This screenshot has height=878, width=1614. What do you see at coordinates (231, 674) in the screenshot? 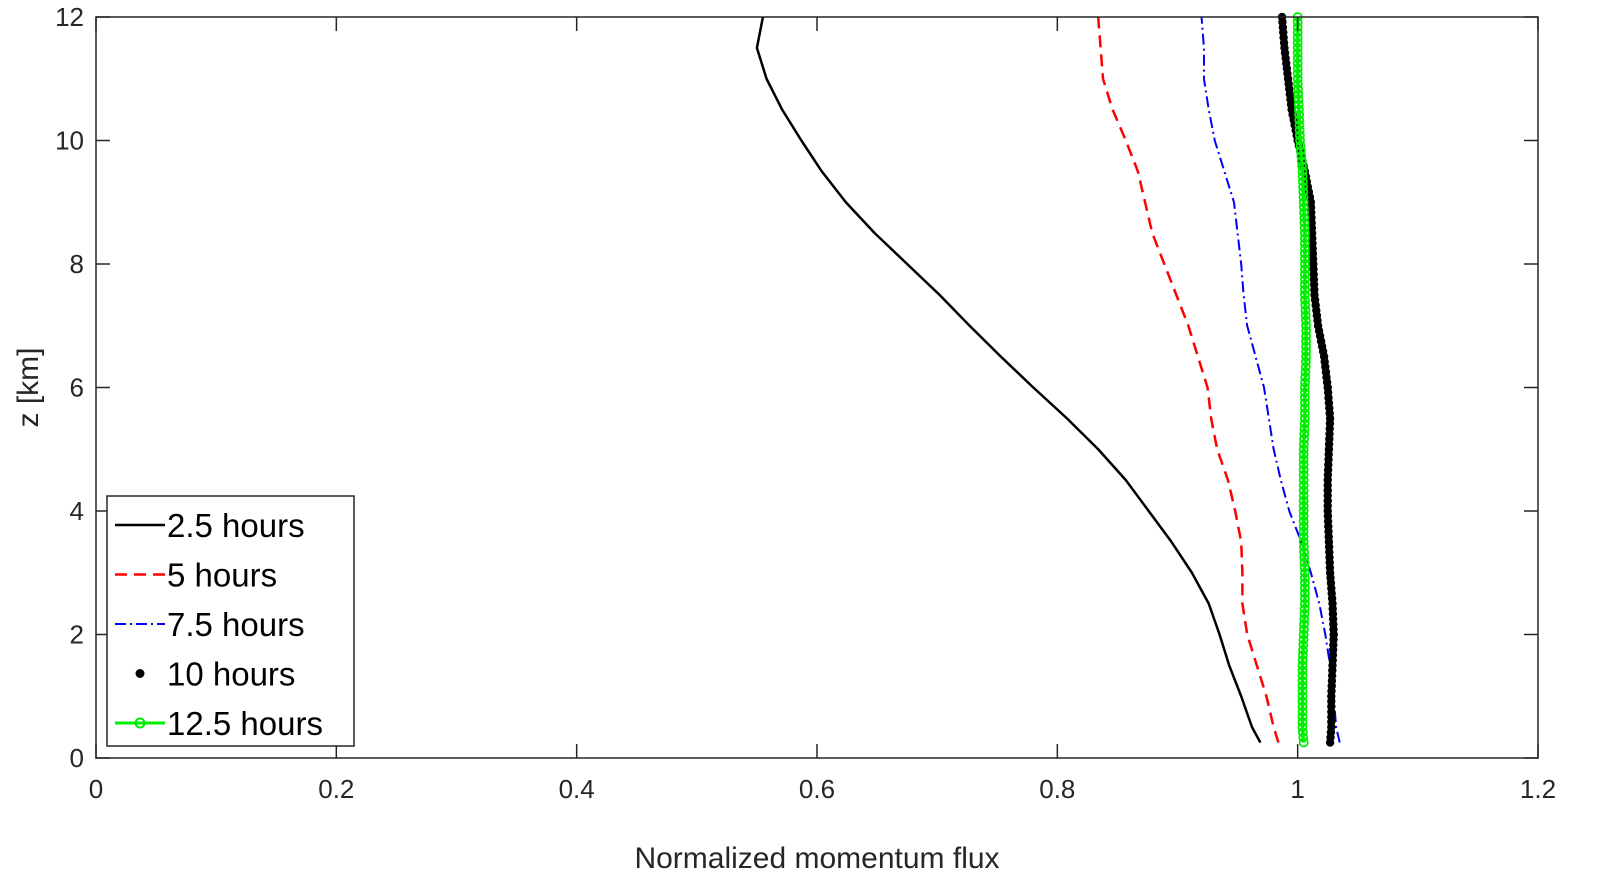
I see `legend-label: 10 hours` at bounding box center [231, 674].